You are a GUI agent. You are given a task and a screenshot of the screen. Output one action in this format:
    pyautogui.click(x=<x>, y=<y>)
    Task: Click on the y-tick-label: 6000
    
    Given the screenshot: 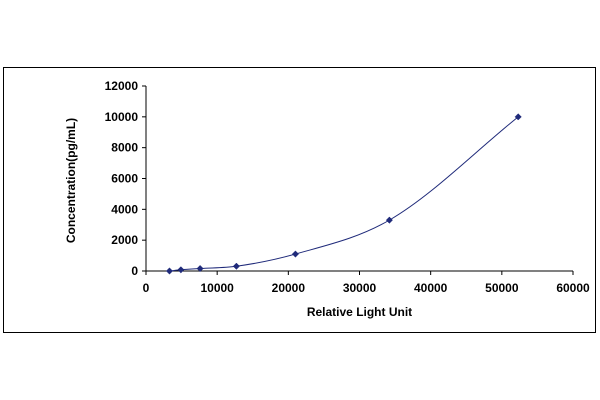 What is the action you would take?
    pyautogui.click(x=124, y=179)
    